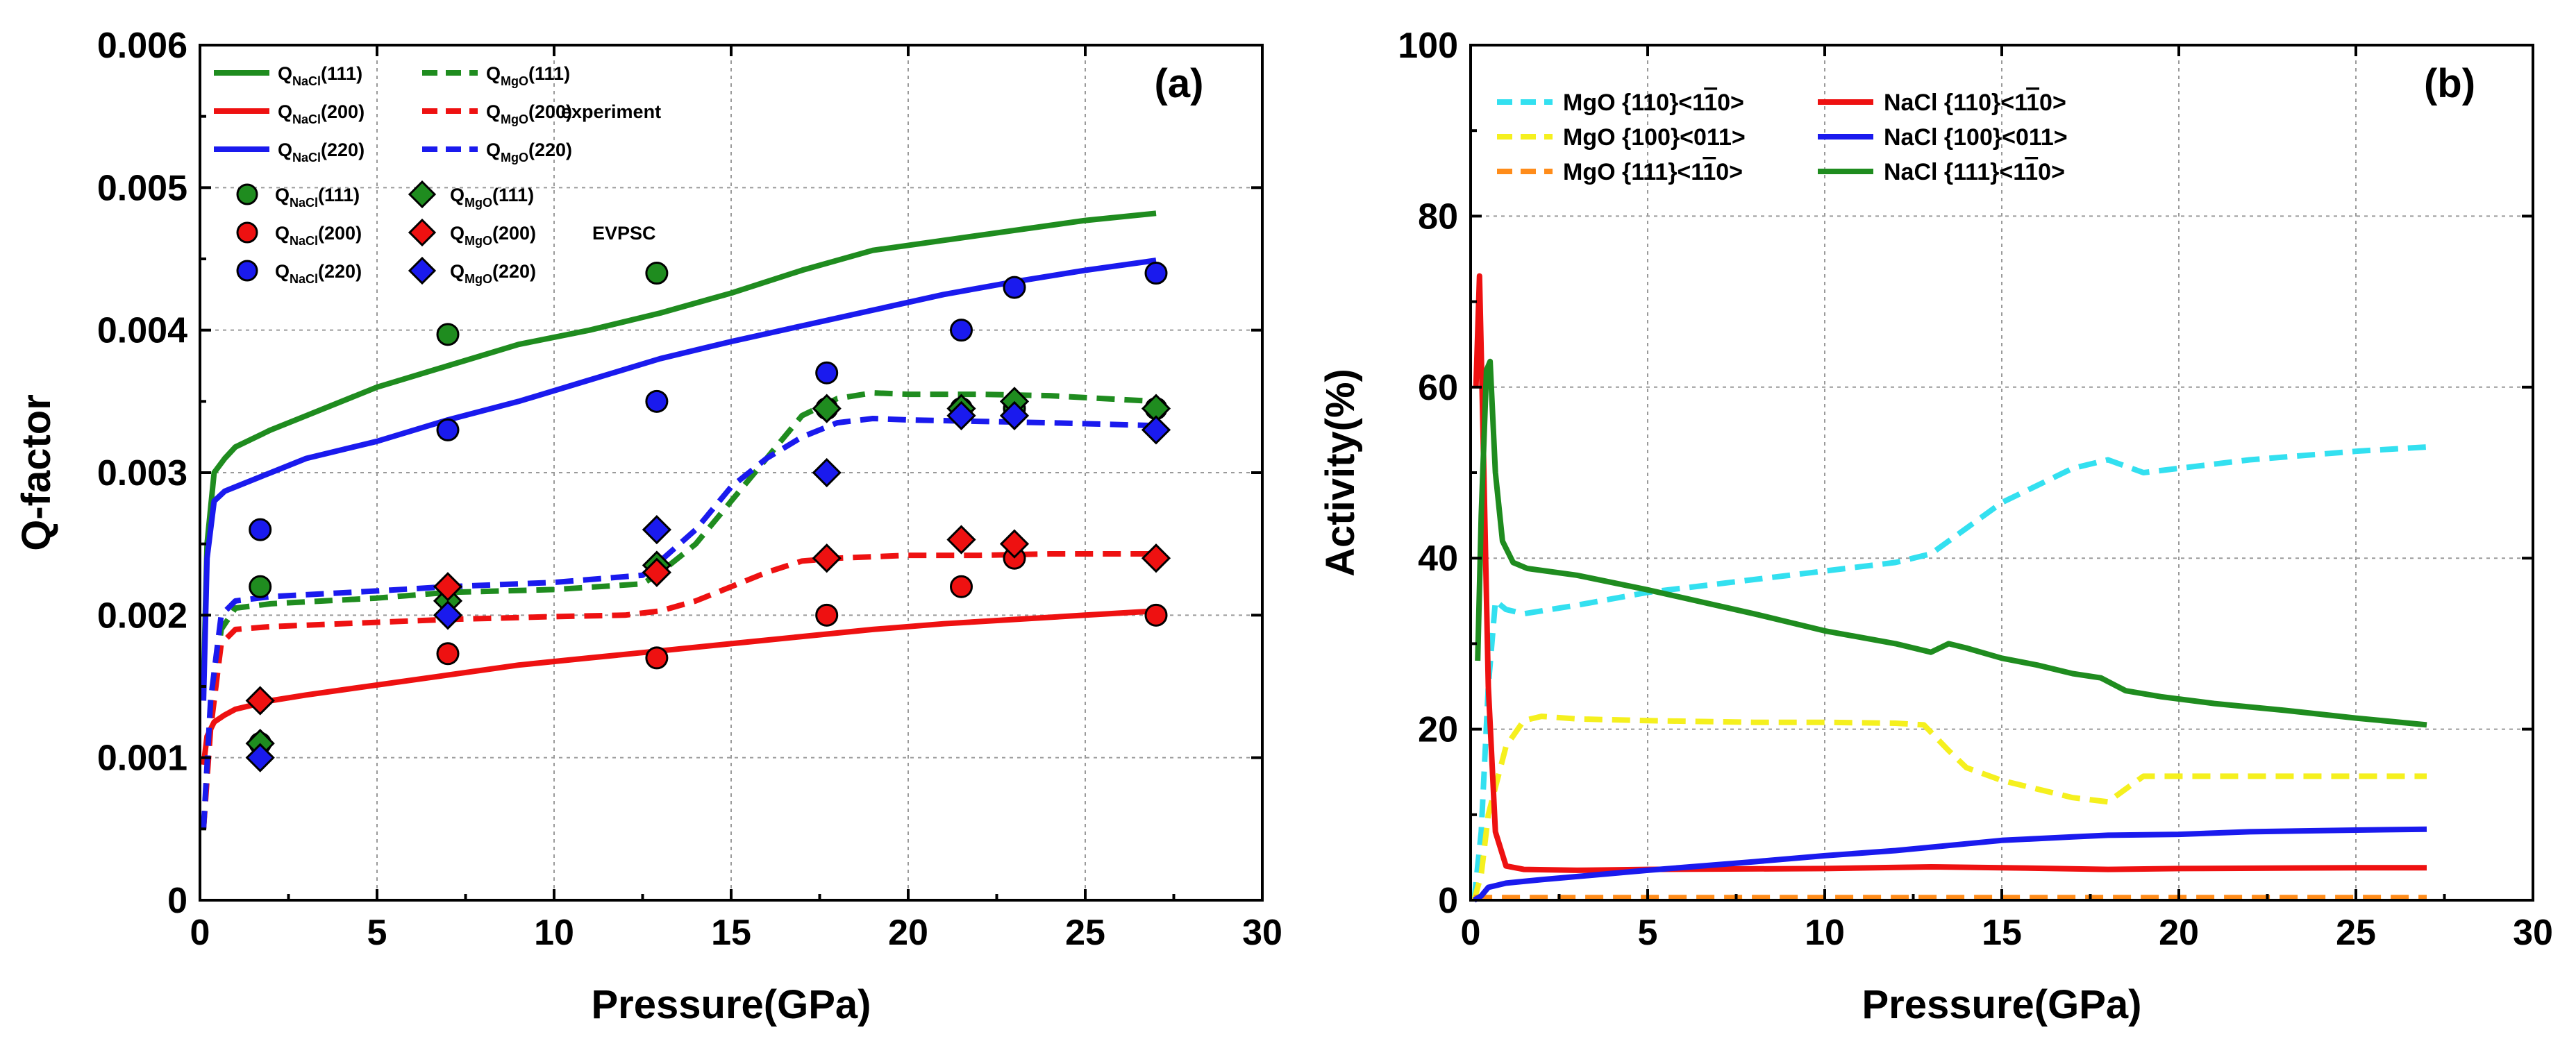 The height and width of the screenshot is (1064, 2576). I want to click on y-tick-label: 60, so click(1438, 388).